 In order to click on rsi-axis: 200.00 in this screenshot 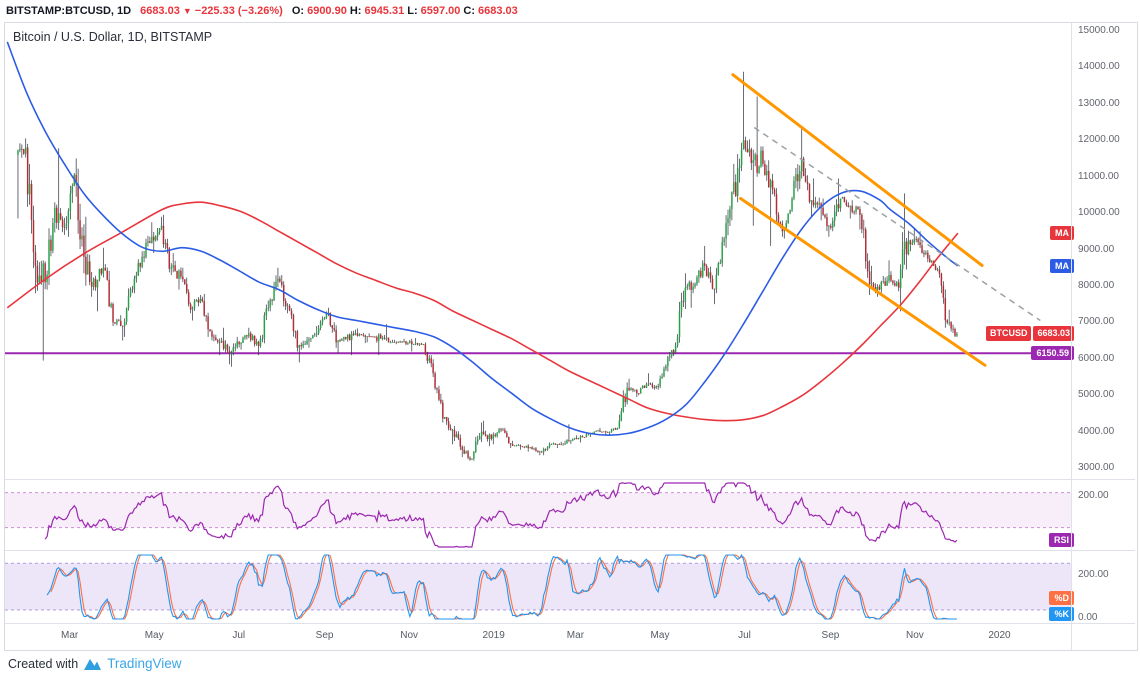, I will do `click(1103, 515)`.